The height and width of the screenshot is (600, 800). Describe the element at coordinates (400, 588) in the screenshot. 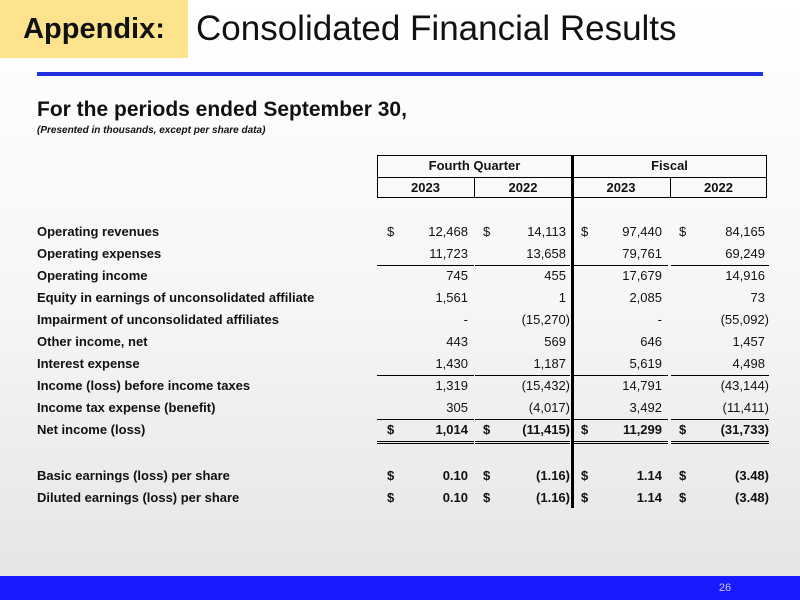

I see `footer-bar` at that location.